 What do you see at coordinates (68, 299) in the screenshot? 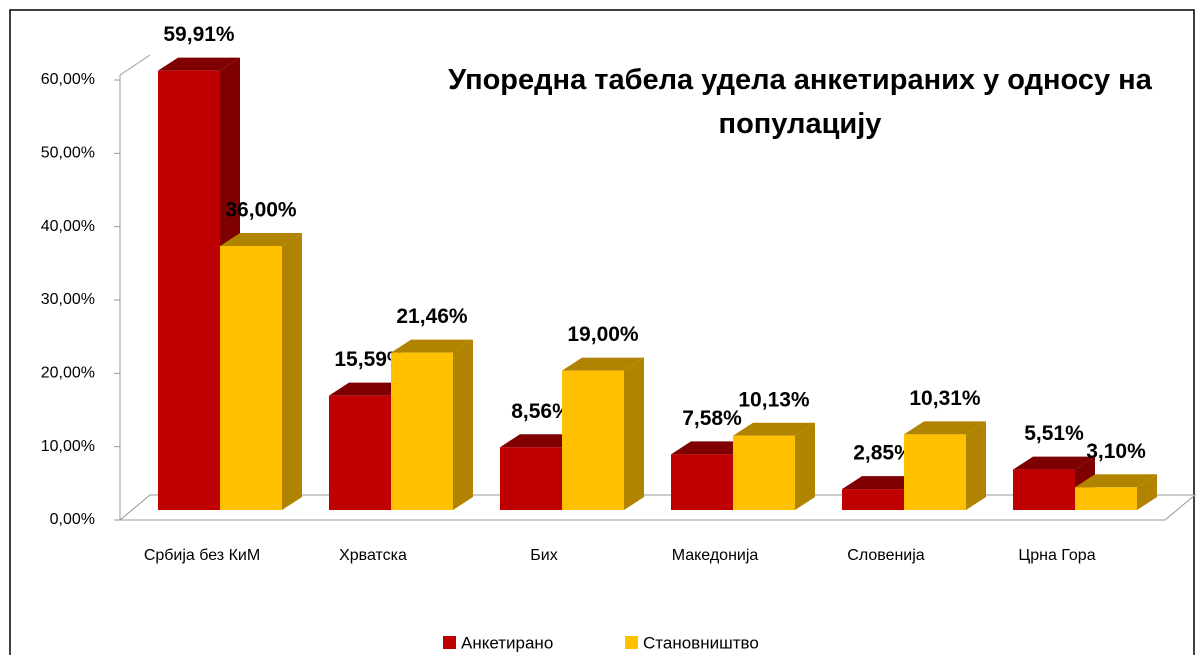
I see `y-tick-label: 30,00%` at bounding box center [68, 299].